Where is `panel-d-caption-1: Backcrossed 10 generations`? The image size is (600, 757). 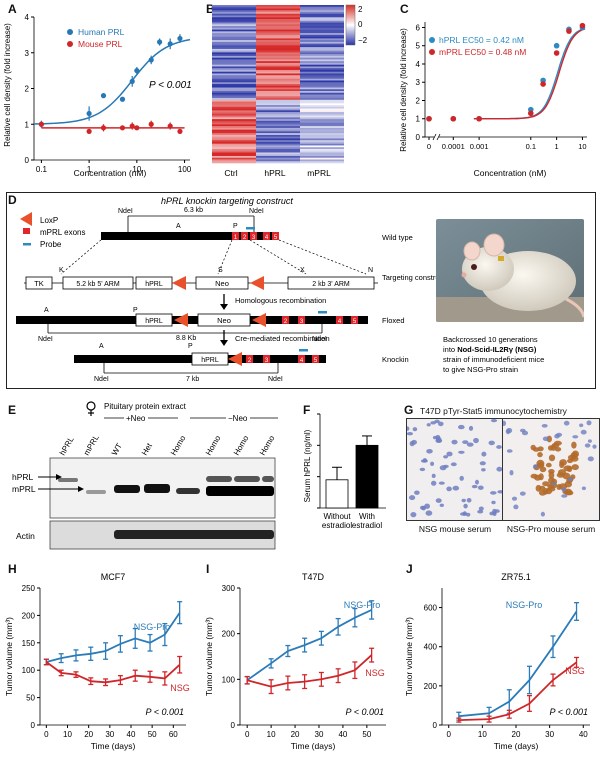 panel-d-caption-1: Backcrossed 10 generations is located at coordinates (490, 339).